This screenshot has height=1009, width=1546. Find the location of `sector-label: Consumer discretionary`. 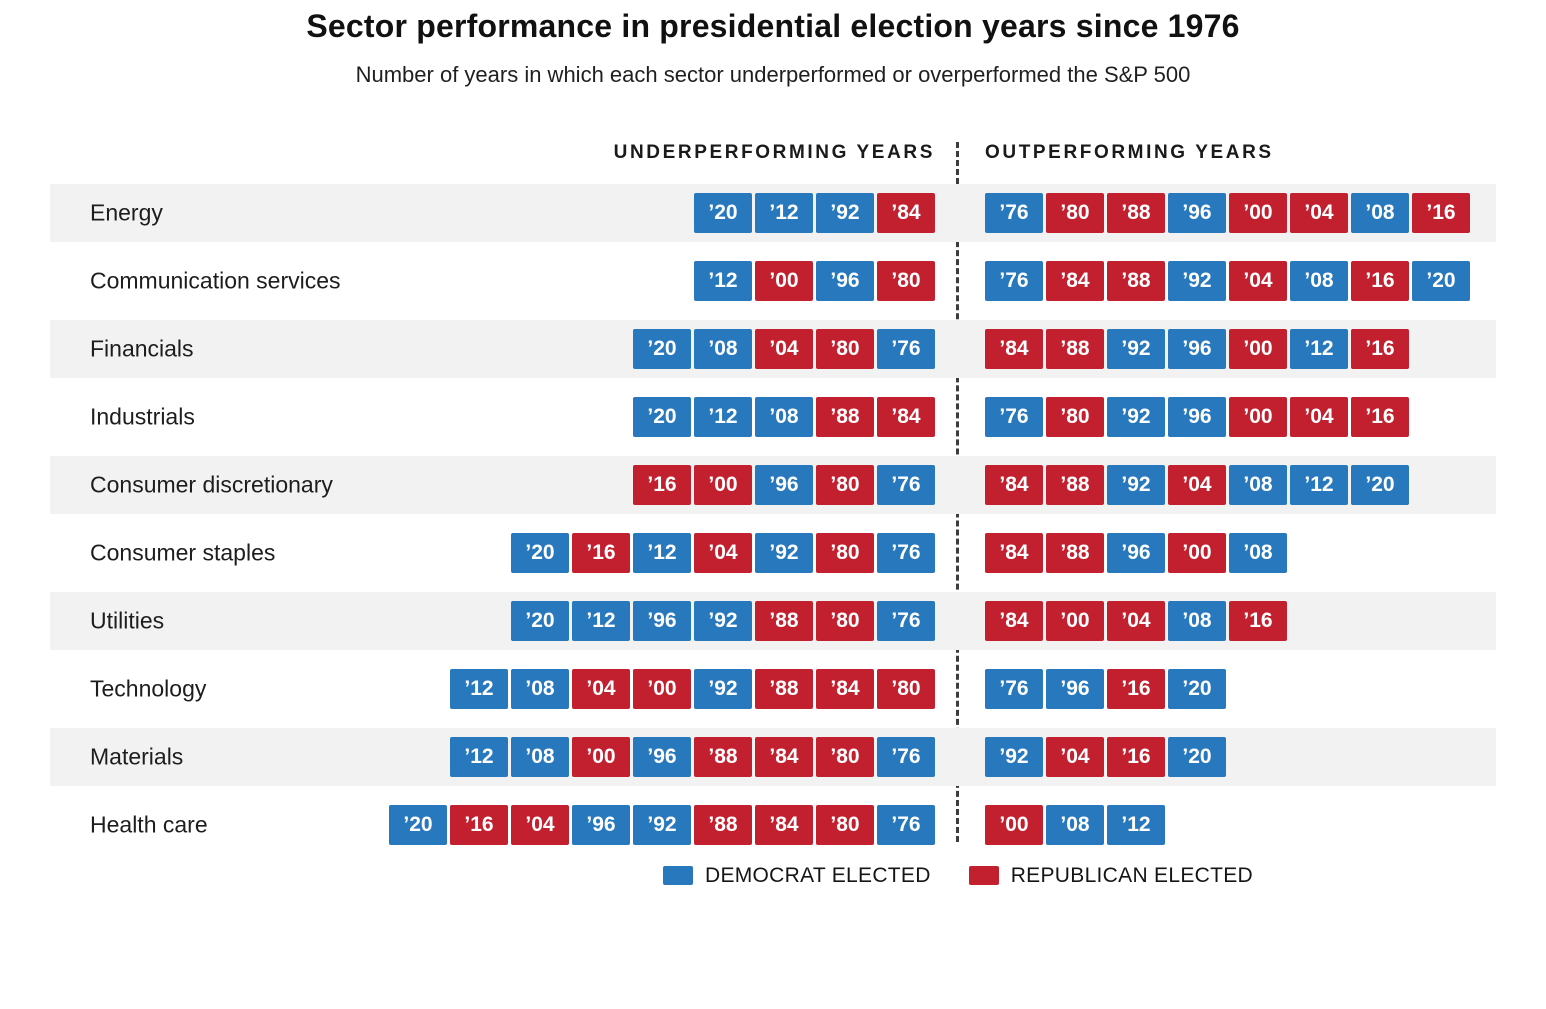

sector-label: Consumer discretionary is located at coordinates (211, 484).